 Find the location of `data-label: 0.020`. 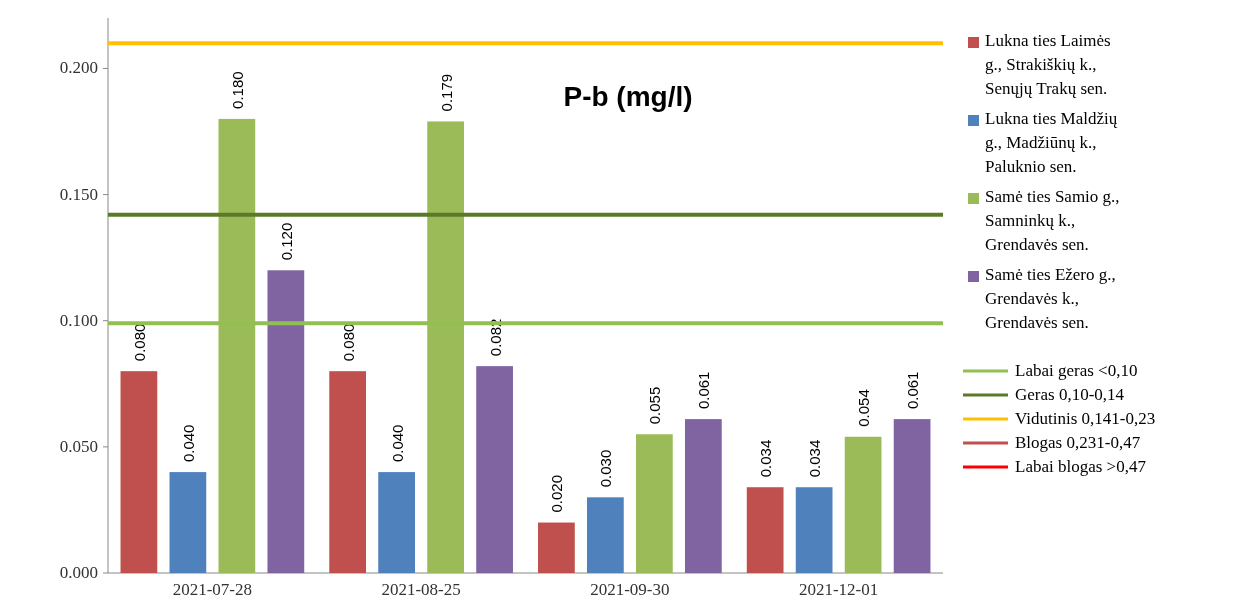

data-label: 0.020 is located at coordinates (557, 494).